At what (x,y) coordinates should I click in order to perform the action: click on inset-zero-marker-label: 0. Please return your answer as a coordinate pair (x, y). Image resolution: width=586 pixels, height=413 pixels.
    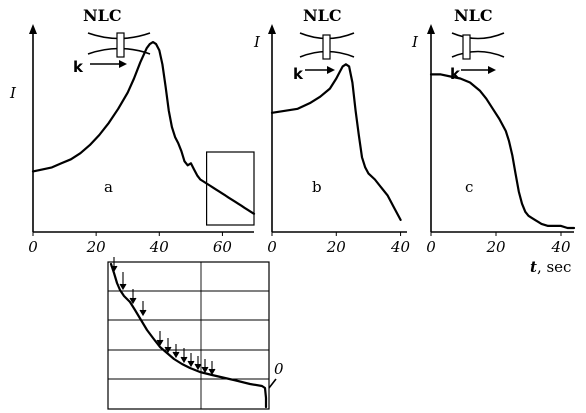
    Looking at the image, I should click on (279, 369).